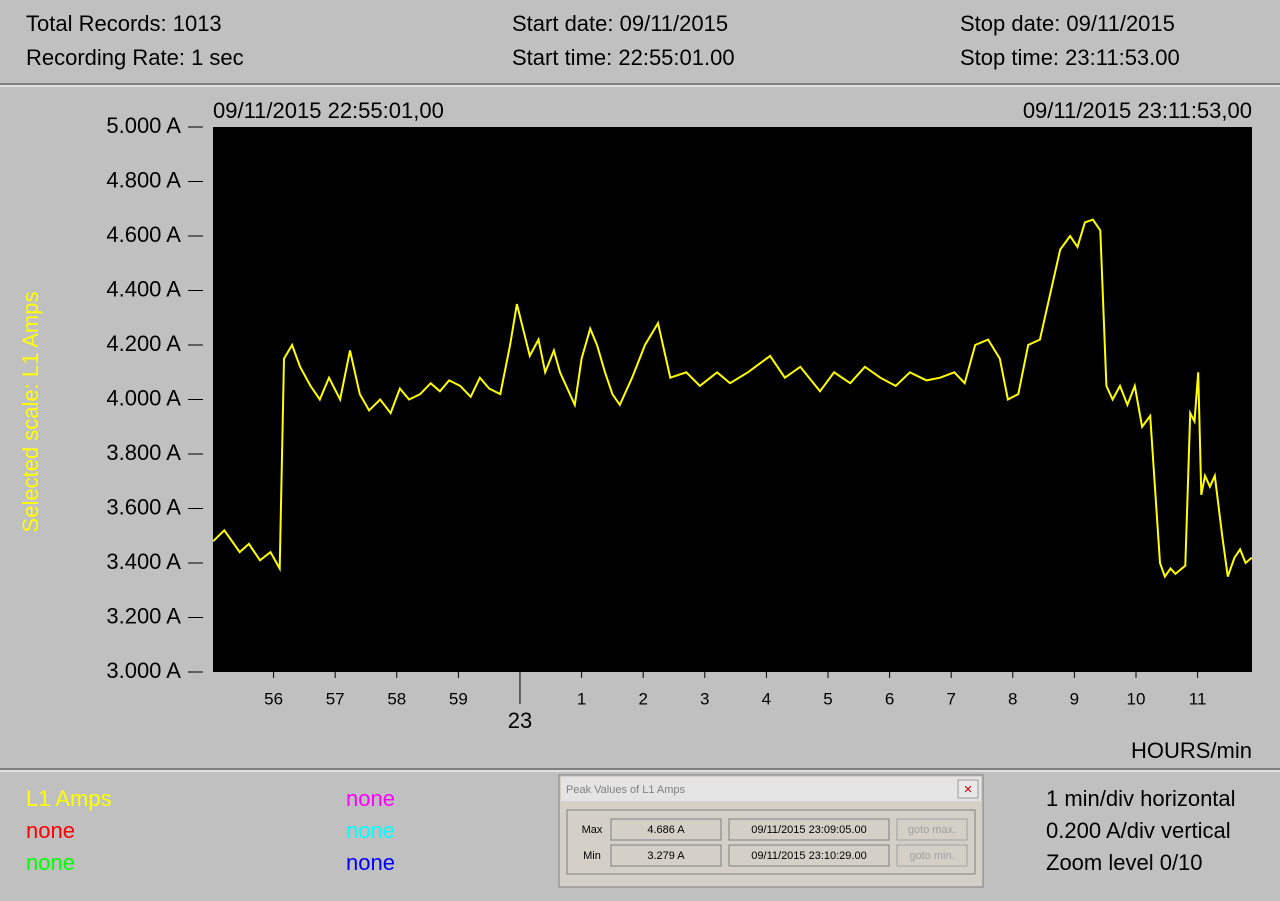 This screenshot has height=901, width=1280. Describe the element at coordinates (1070, 57) in the screenshot. I see `stop-time: Stop time: 23:11:53.00` at that location.